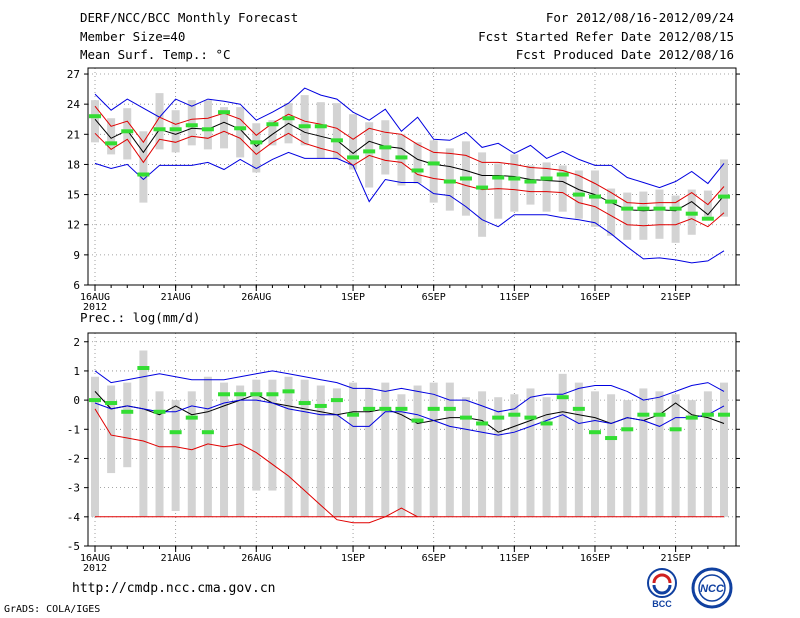 Image resolution: width=800 pixels, height=618 pixels. What do you see at coordinates (95, 297) in the screenshot?
I see `temperature-xtick-label: 16AUG` at bounding box center [95, 297].